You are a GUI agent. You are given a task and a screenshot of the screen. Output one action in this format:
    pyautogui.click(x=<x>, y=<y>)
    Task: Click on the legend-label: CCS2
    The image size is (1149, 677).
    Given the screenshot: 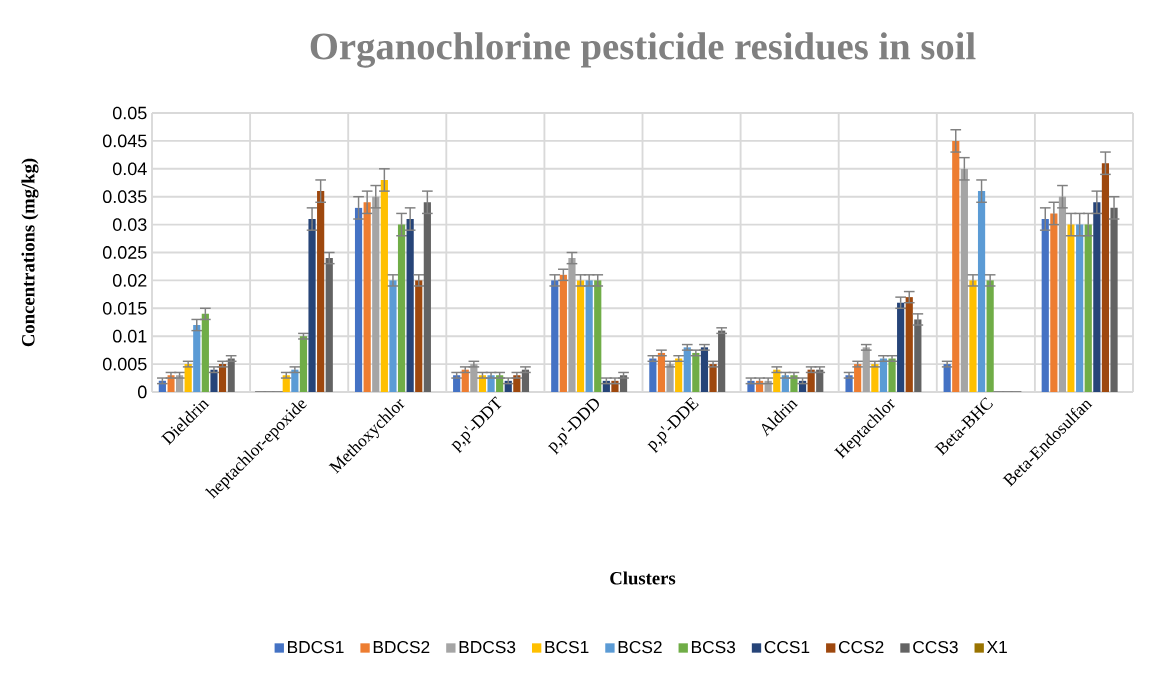 What is the action you would take?
    pyautogui.click(x=861, y=647)
    